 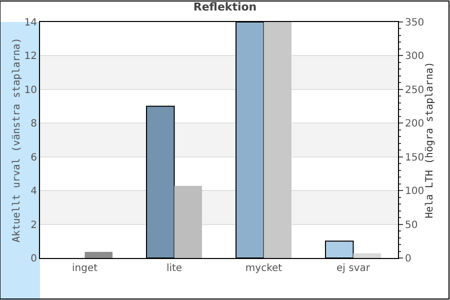 What do you see at coordinates (33, 192) in the screenshot?
I see `y-tick-label: 4` at bounding box center [33, 192].